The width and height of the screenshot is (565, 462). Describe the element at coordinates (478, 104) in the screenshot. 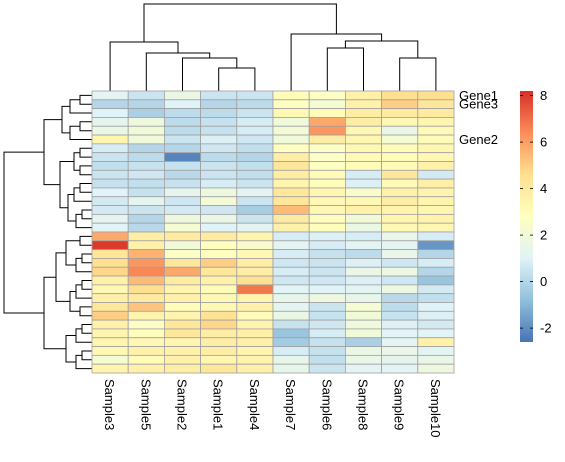

I see `row-label: Gene3` at that location.